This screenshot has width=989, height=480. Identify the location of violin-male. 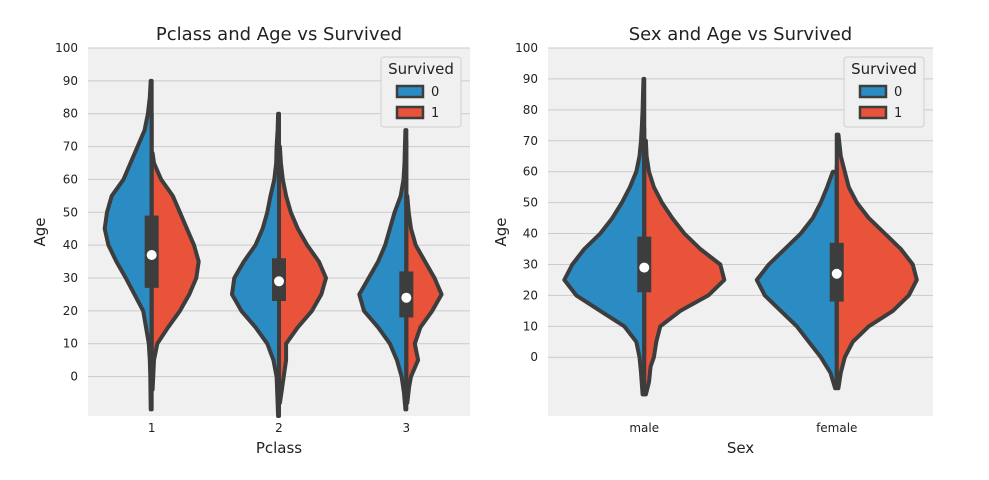
(644, 236).